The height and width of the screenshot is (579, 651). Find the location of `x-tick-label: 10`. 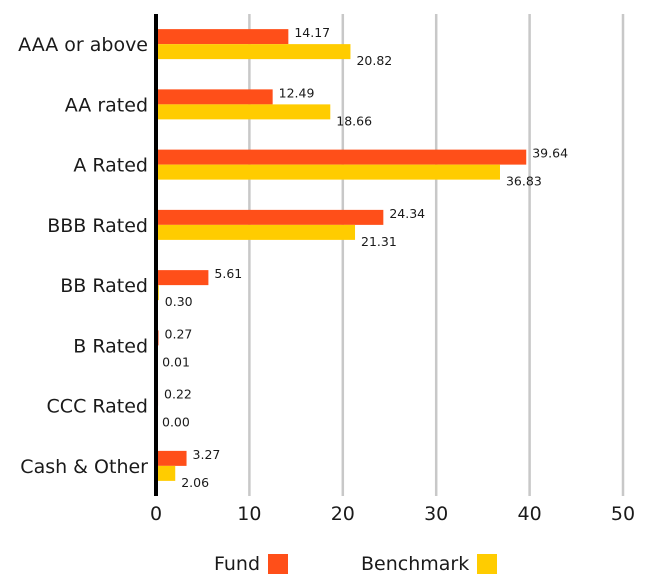

x-tick-label: 10 is located at coordinates (249, 514).